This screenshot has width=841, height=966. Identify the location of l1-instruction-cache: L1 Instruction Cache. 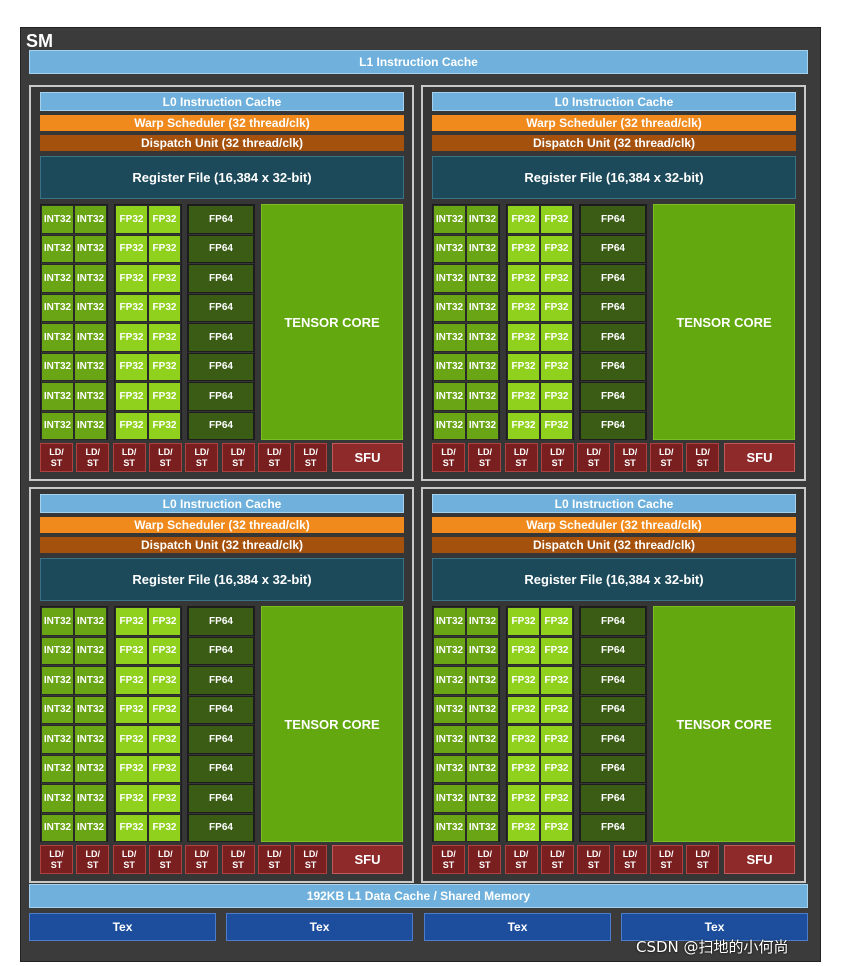
(418, 62).